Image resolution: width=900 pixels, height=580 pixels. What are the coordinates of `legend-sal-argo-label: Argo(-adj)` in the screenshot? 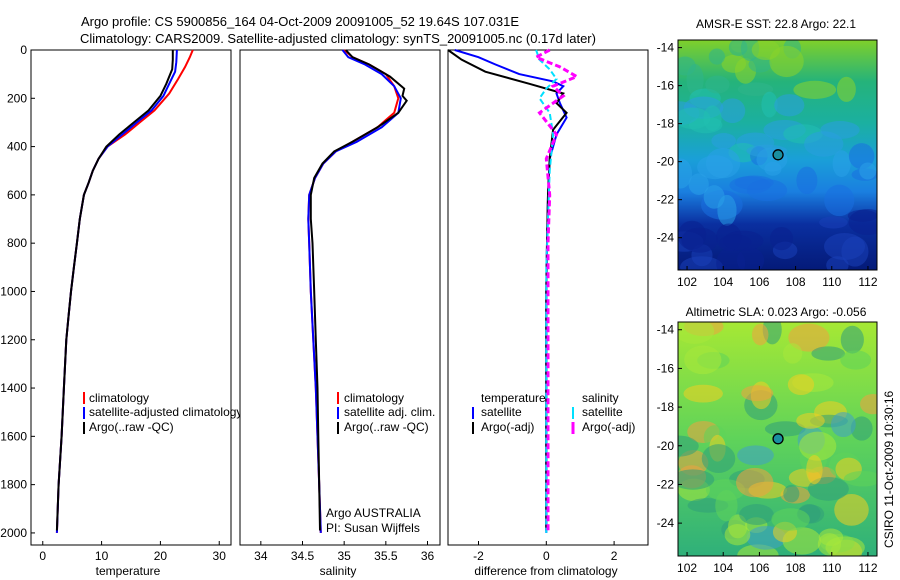 It's located at (608, 427).